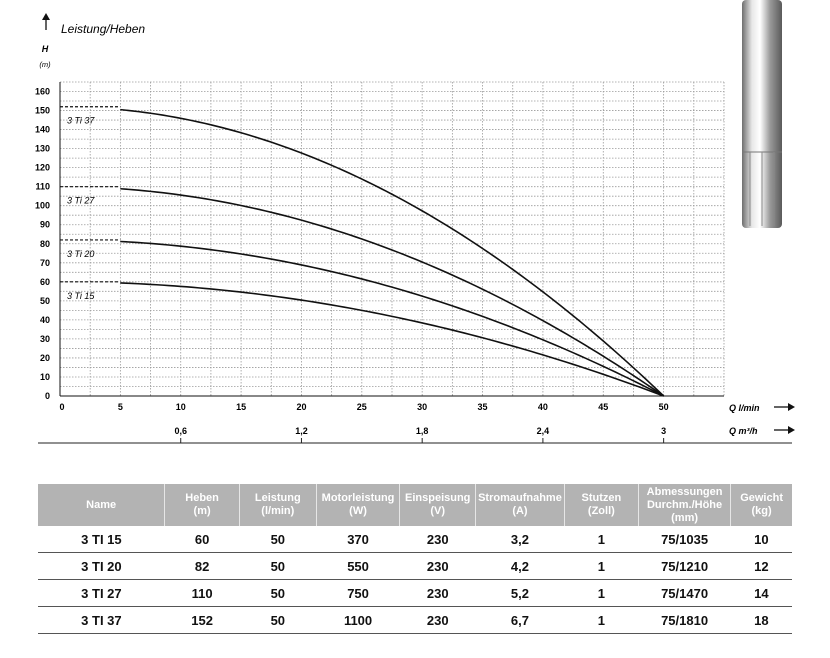  What do you see at coordinates (45, 358) in the screenshot?
I see `y-tick-label: 20` at bounding box center [45, 358].